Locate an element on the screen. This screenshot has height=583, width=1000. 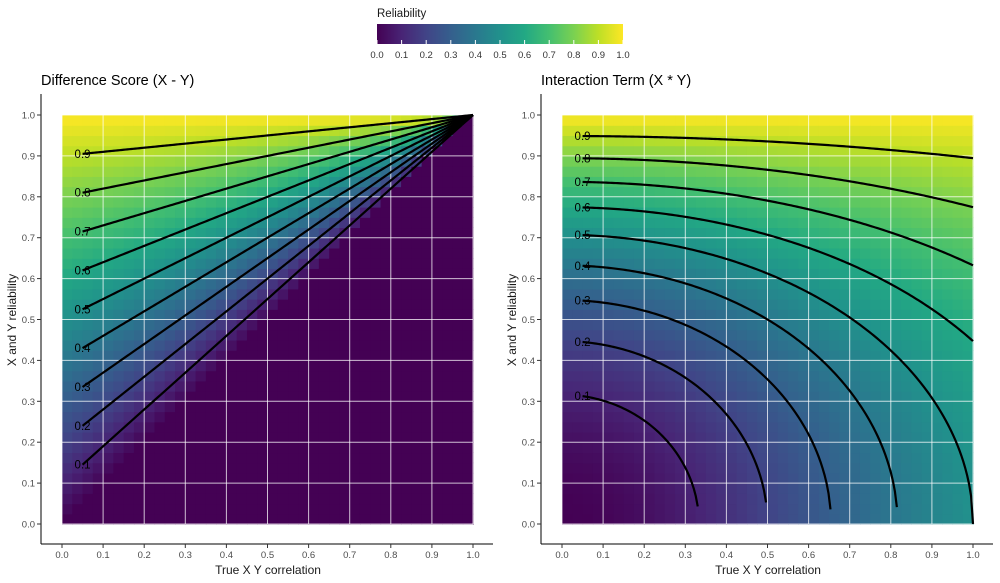
contour-label: 0.9 is located at coordinates (83, 155).